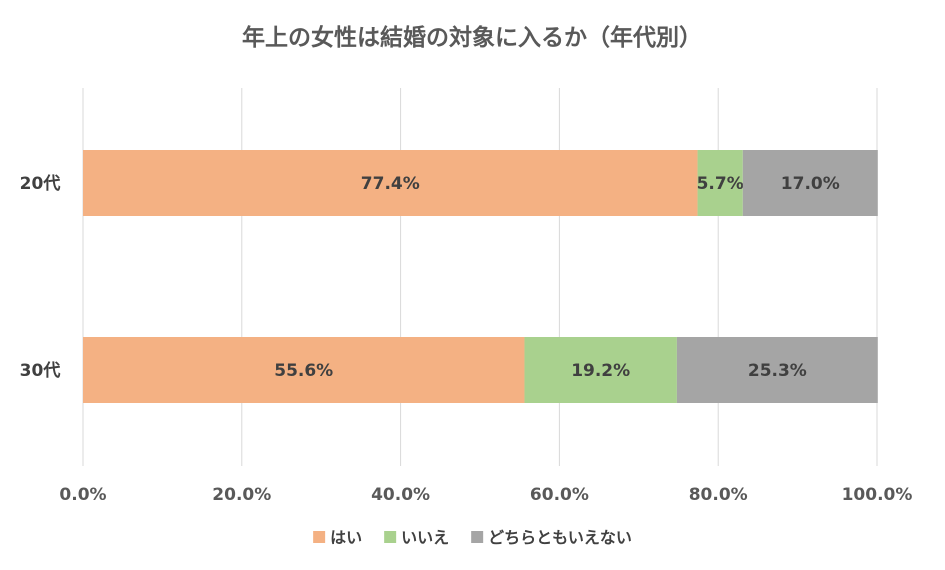 The height and width of the screenshot is (570, 945). Describe the element at coordinates (485, 495) in the screenshot. I see `value-axis: 0.0% 20.0% 40.0% 60.0% 80.0% 100.0%` at that location.